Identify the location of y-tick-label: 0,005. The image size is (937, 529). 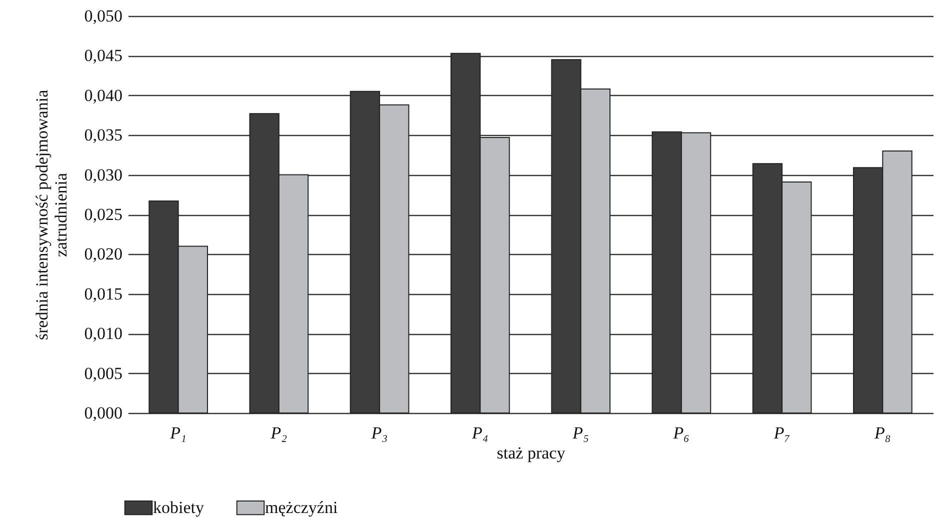
(103, 373).